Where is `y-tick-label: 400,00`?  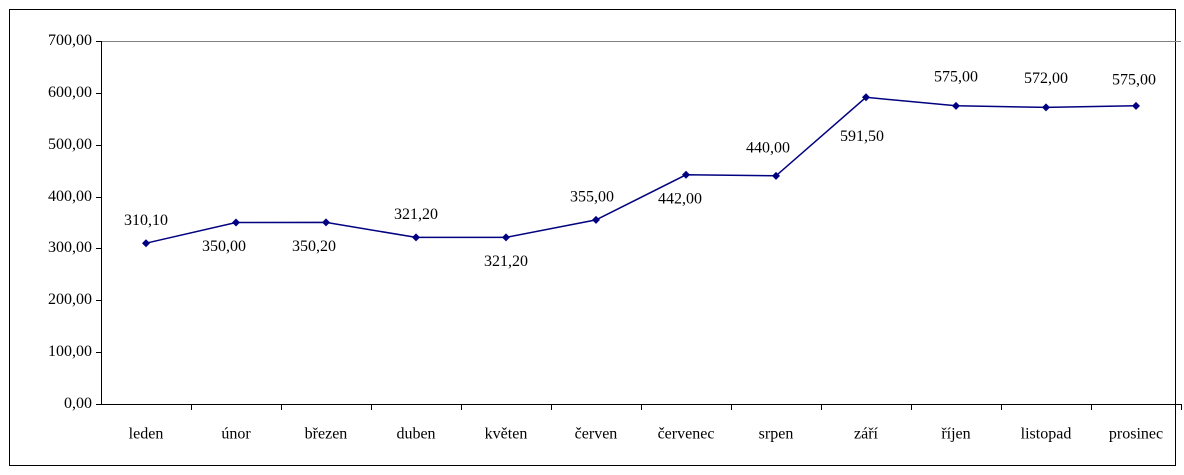 y-tick-label: 400,00 is located at coordinates (70, 196).